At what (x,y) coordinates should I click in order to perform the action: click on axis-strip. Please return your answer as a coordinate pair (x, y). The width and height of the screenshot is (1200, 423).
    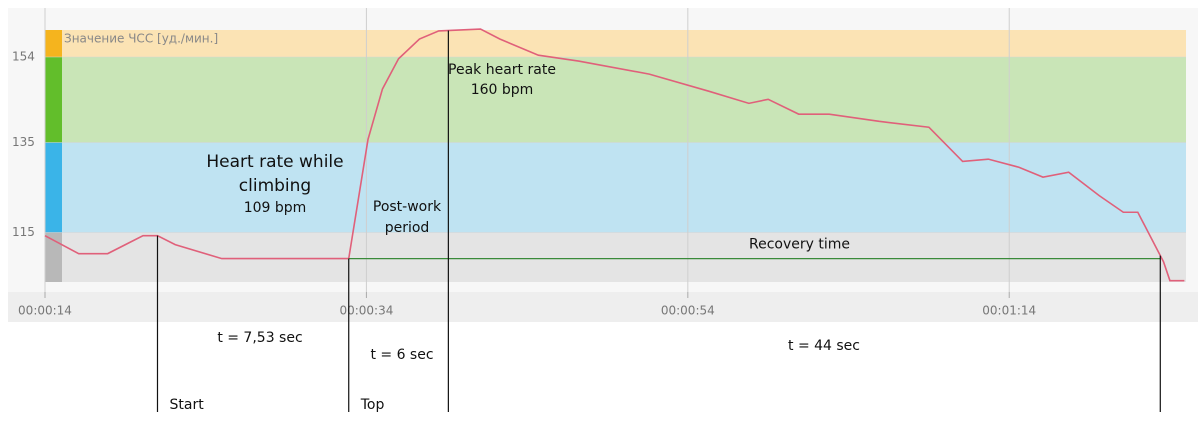
    Looking at the image, I should click on (603, 307).